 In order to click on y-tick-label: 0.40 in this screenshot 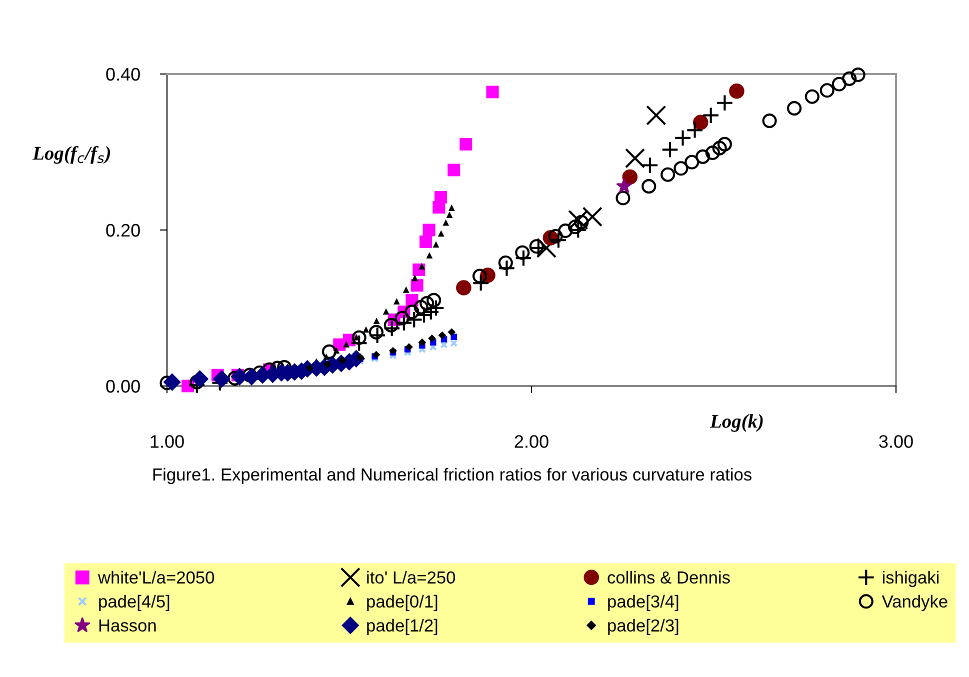, I will do `click(123, 74)`.